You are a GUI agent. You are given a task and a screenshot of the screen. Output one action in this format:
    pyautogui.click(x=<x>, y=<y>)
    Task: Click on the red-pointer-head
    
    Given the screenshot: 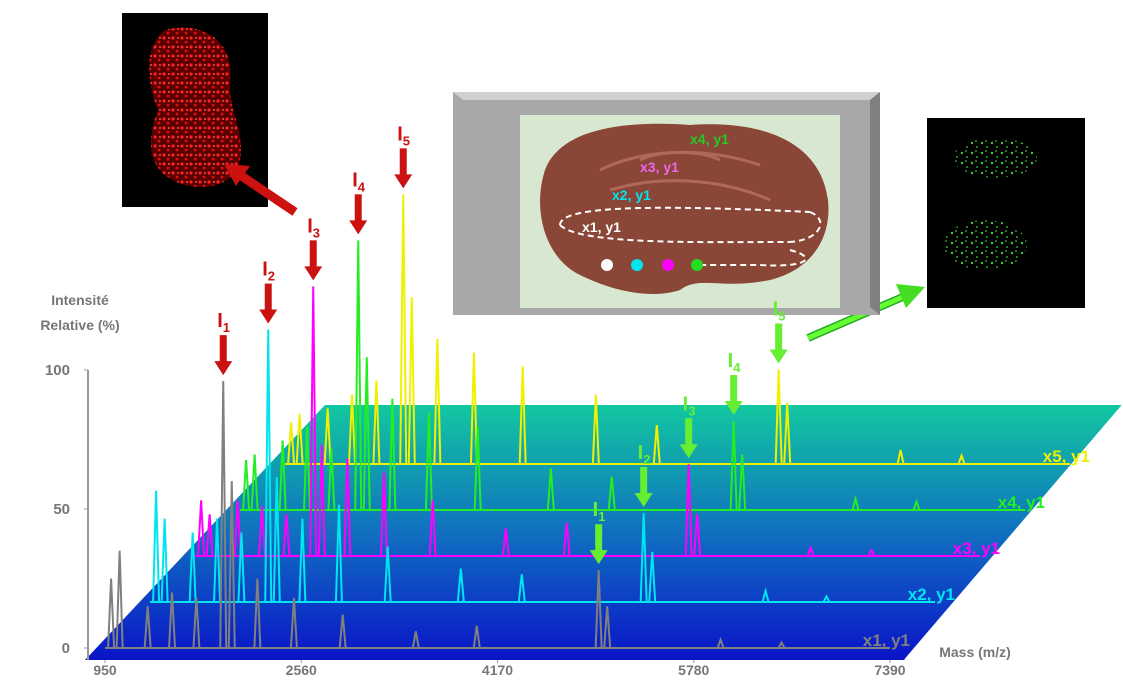 What is the action you would take?
    pyautogui.click(x=237, y=175)
    